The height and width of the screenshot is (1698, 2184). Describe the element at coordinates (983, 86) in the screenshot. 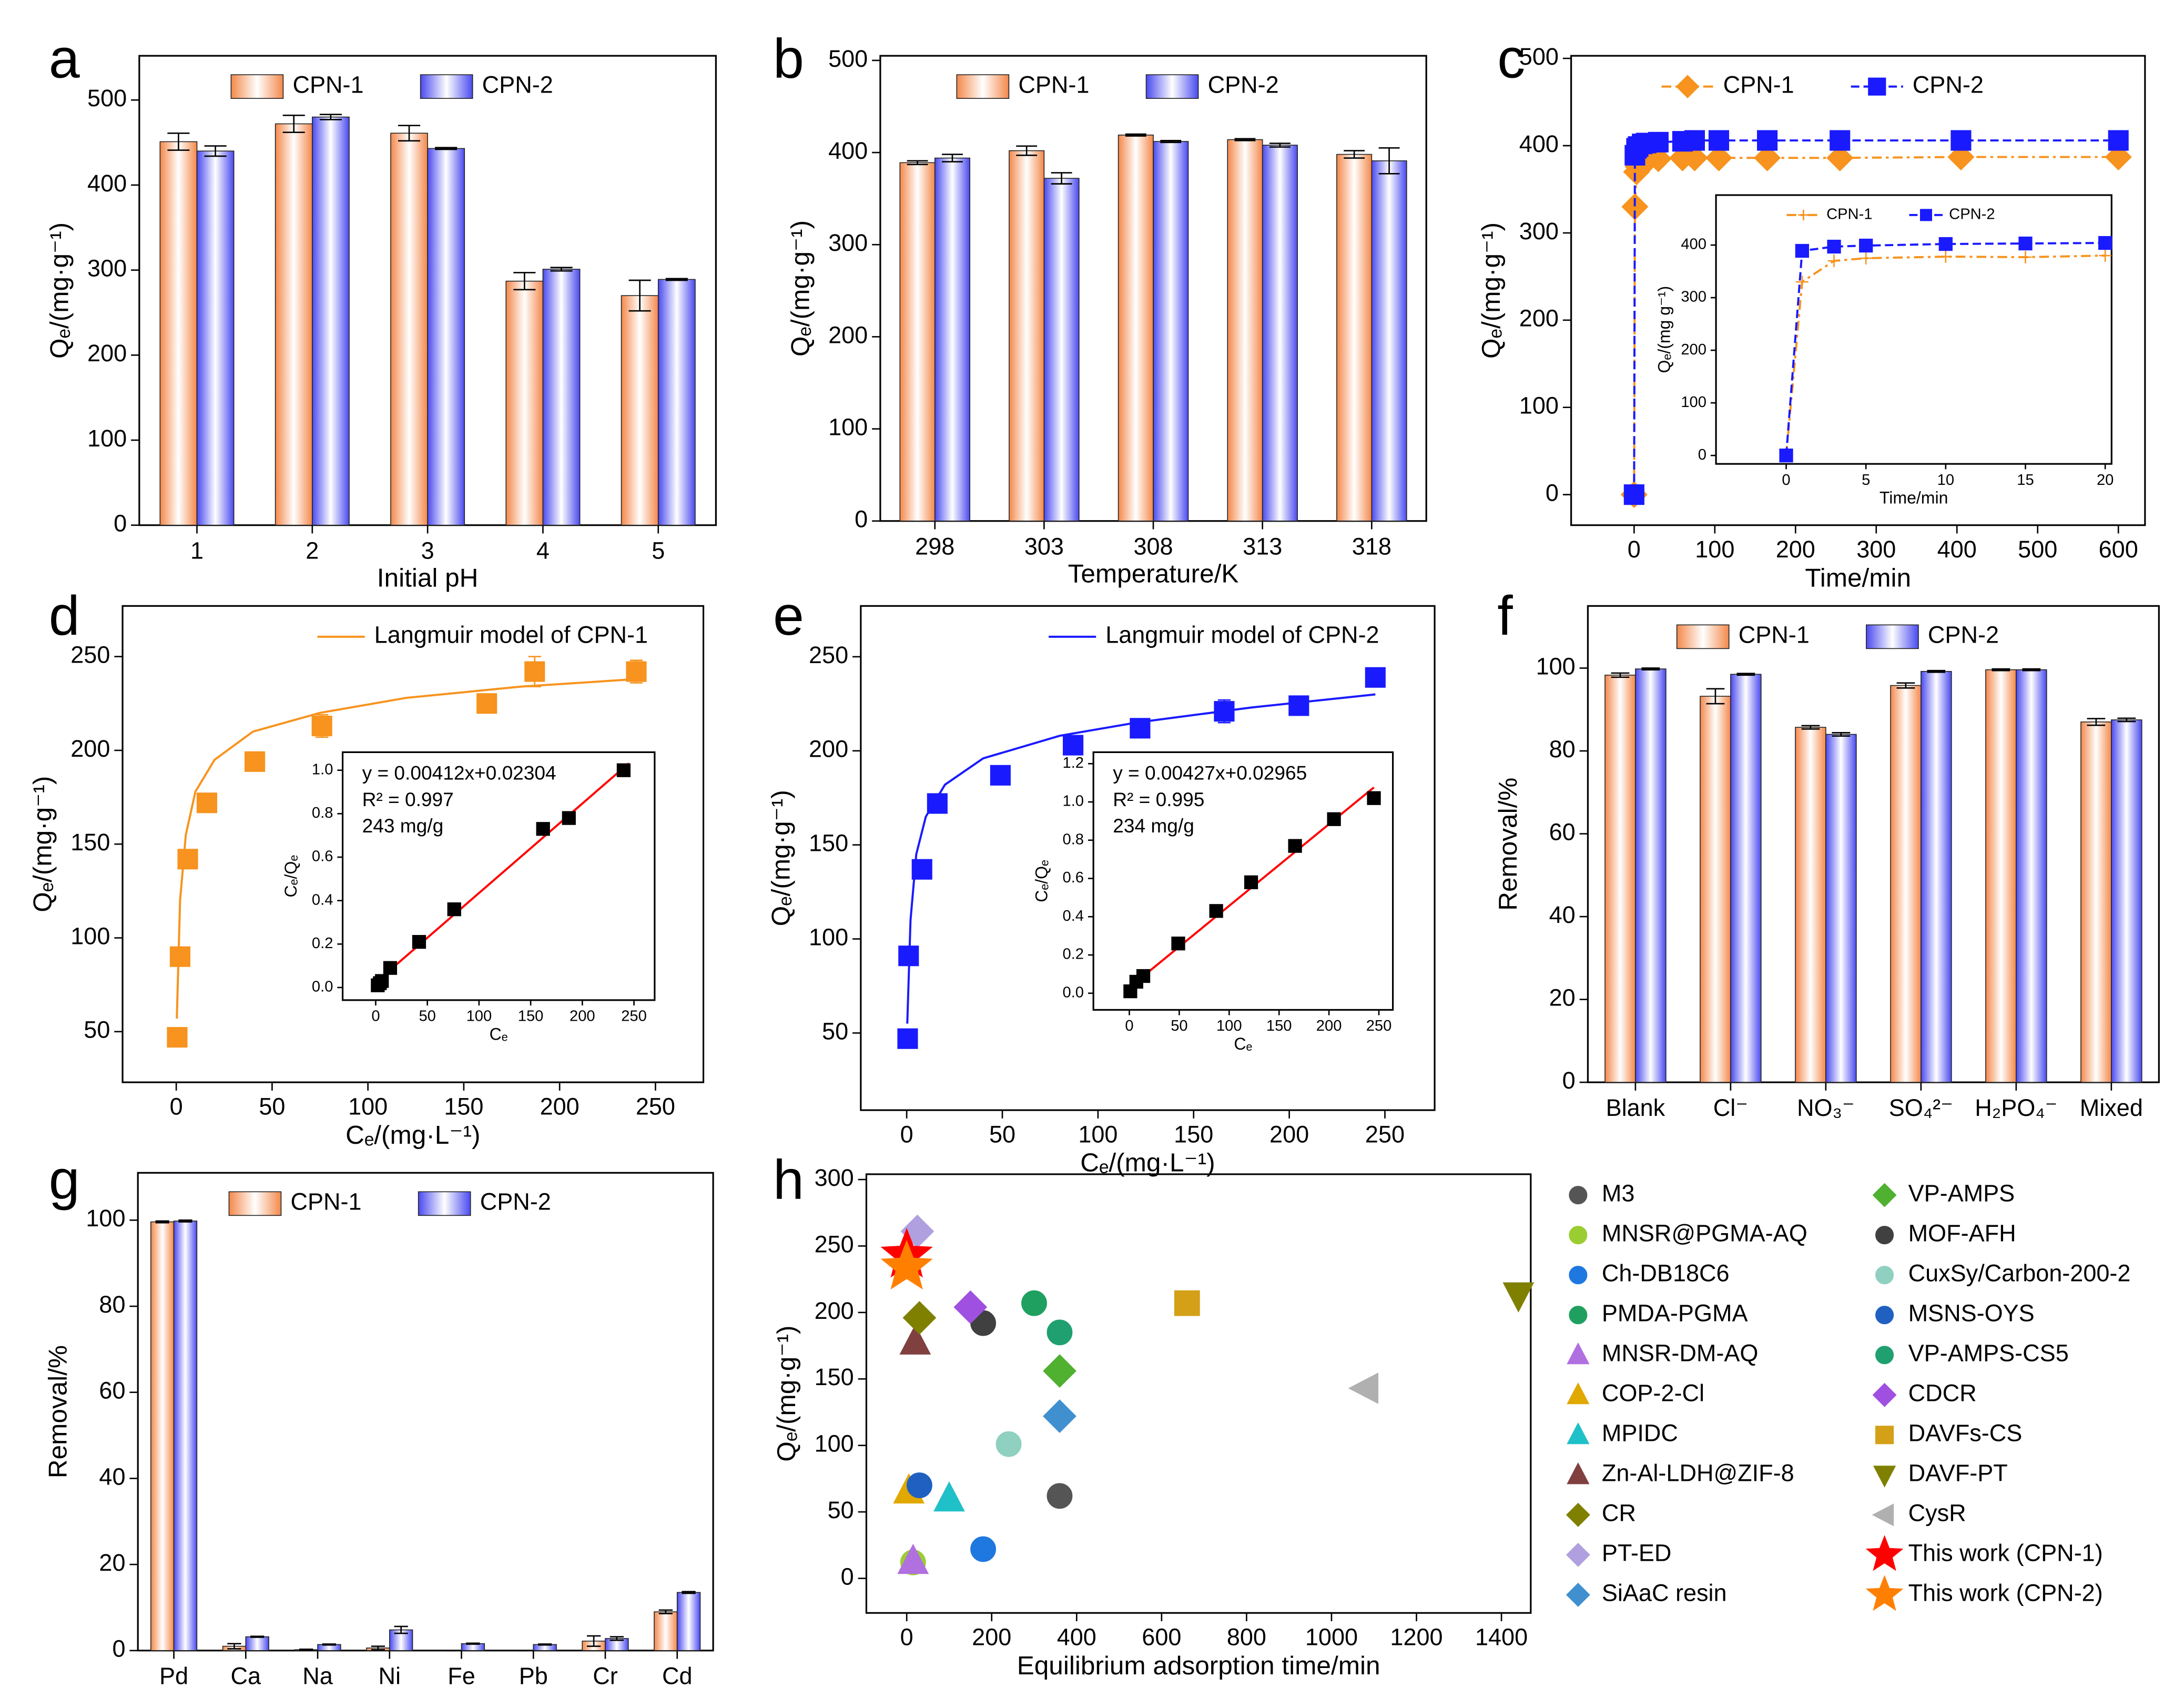

I see `legend-swatch` at that location.